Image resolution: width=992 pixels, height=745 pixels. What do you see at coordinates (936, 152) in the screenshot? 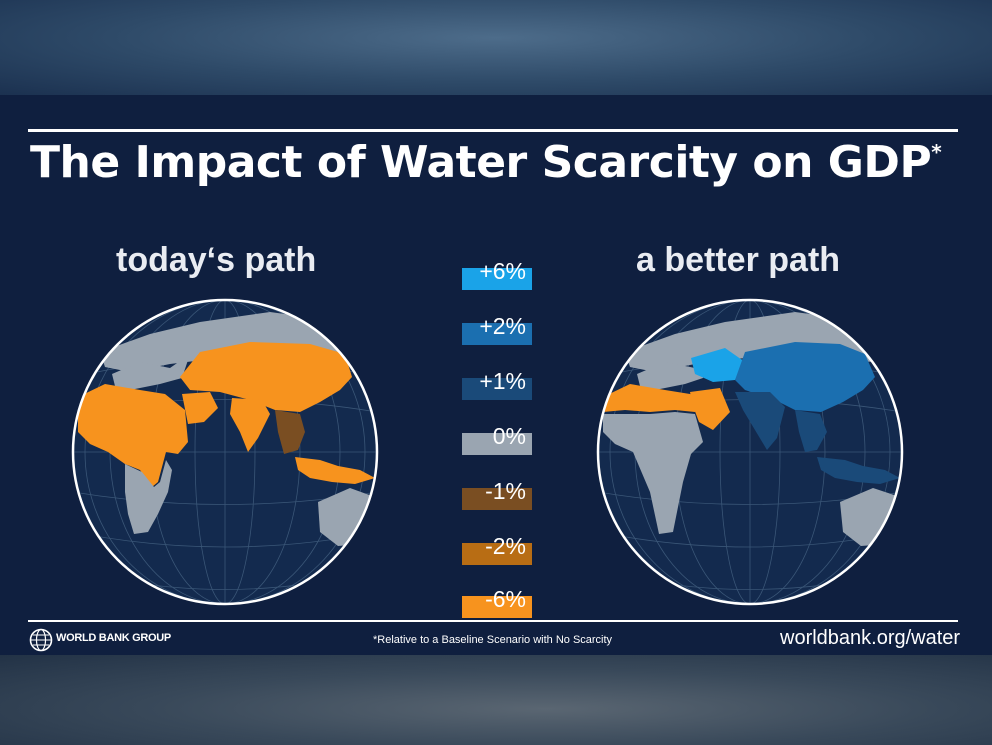
I see `title-asterisk: *` at bounding box center [936, 152].